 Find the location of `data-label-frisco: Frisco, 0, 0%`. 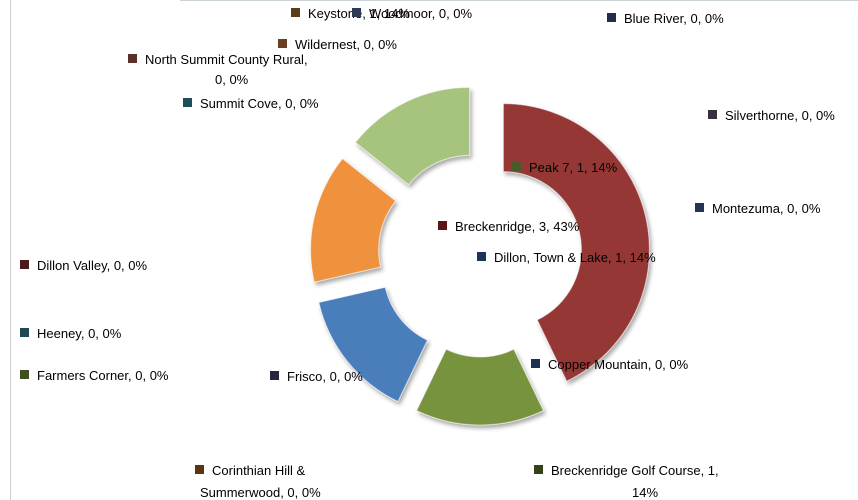

data-label-frisco: Frisco, 0, 0% is located at coordinates (316, 376).